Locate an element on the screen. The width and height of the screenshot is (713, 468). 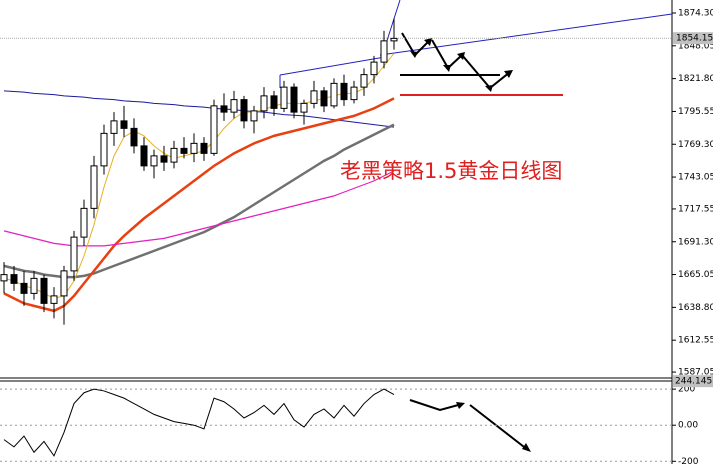
y-tick-label: 1743.05 is located at coordinates (695, 178).